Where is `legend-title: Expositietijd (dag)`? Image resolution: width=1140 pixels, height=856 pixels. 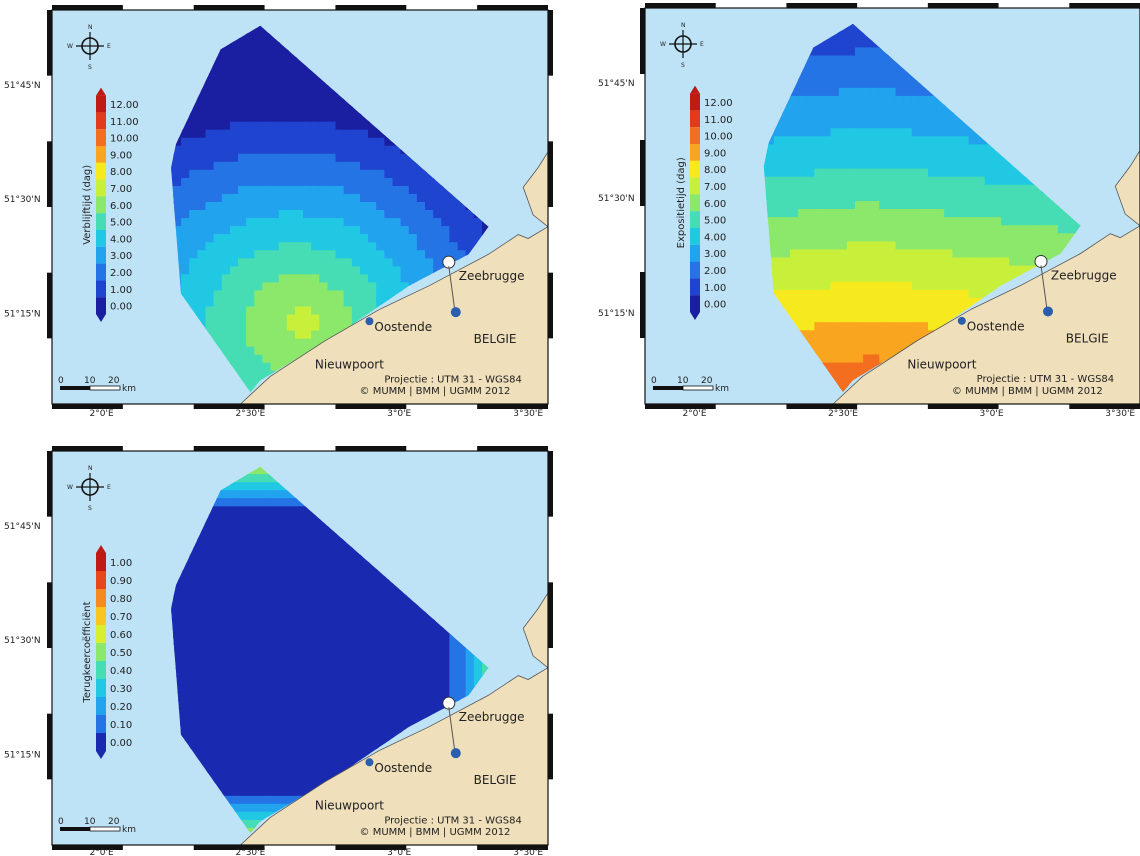
legend-title: Expositietijd (dag) is located at coordinates (681, 202).